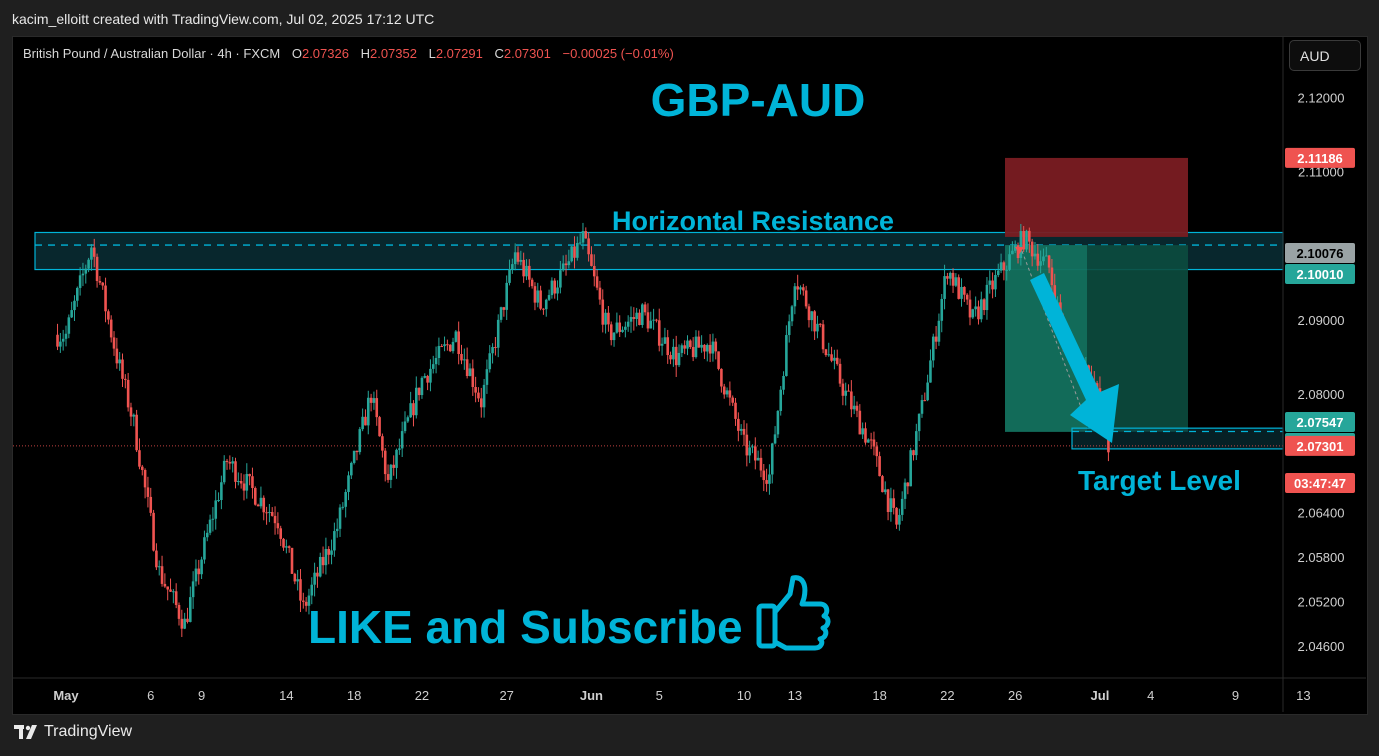 Image resolution: width=1379 pixels, height=756 pixels. What do you see at coordinates (1325, 55) in the screenshot?
I see `currency-button: AUD` at bounding box center [1325, 55].